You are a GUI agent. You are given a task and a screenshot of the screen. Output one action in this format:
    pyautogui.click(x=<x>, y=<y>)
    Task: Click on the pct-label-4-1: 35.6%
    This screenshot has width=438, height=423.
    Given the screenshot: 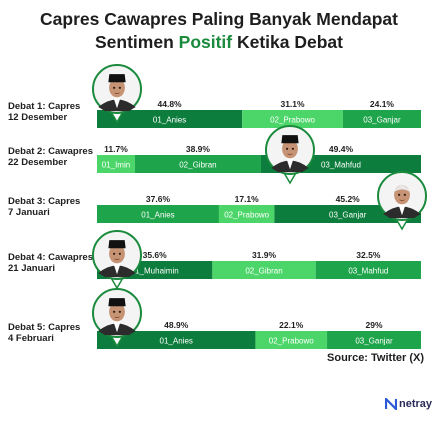 What is the action you would take?
    pyautogui.click(x=155, y=255)
    